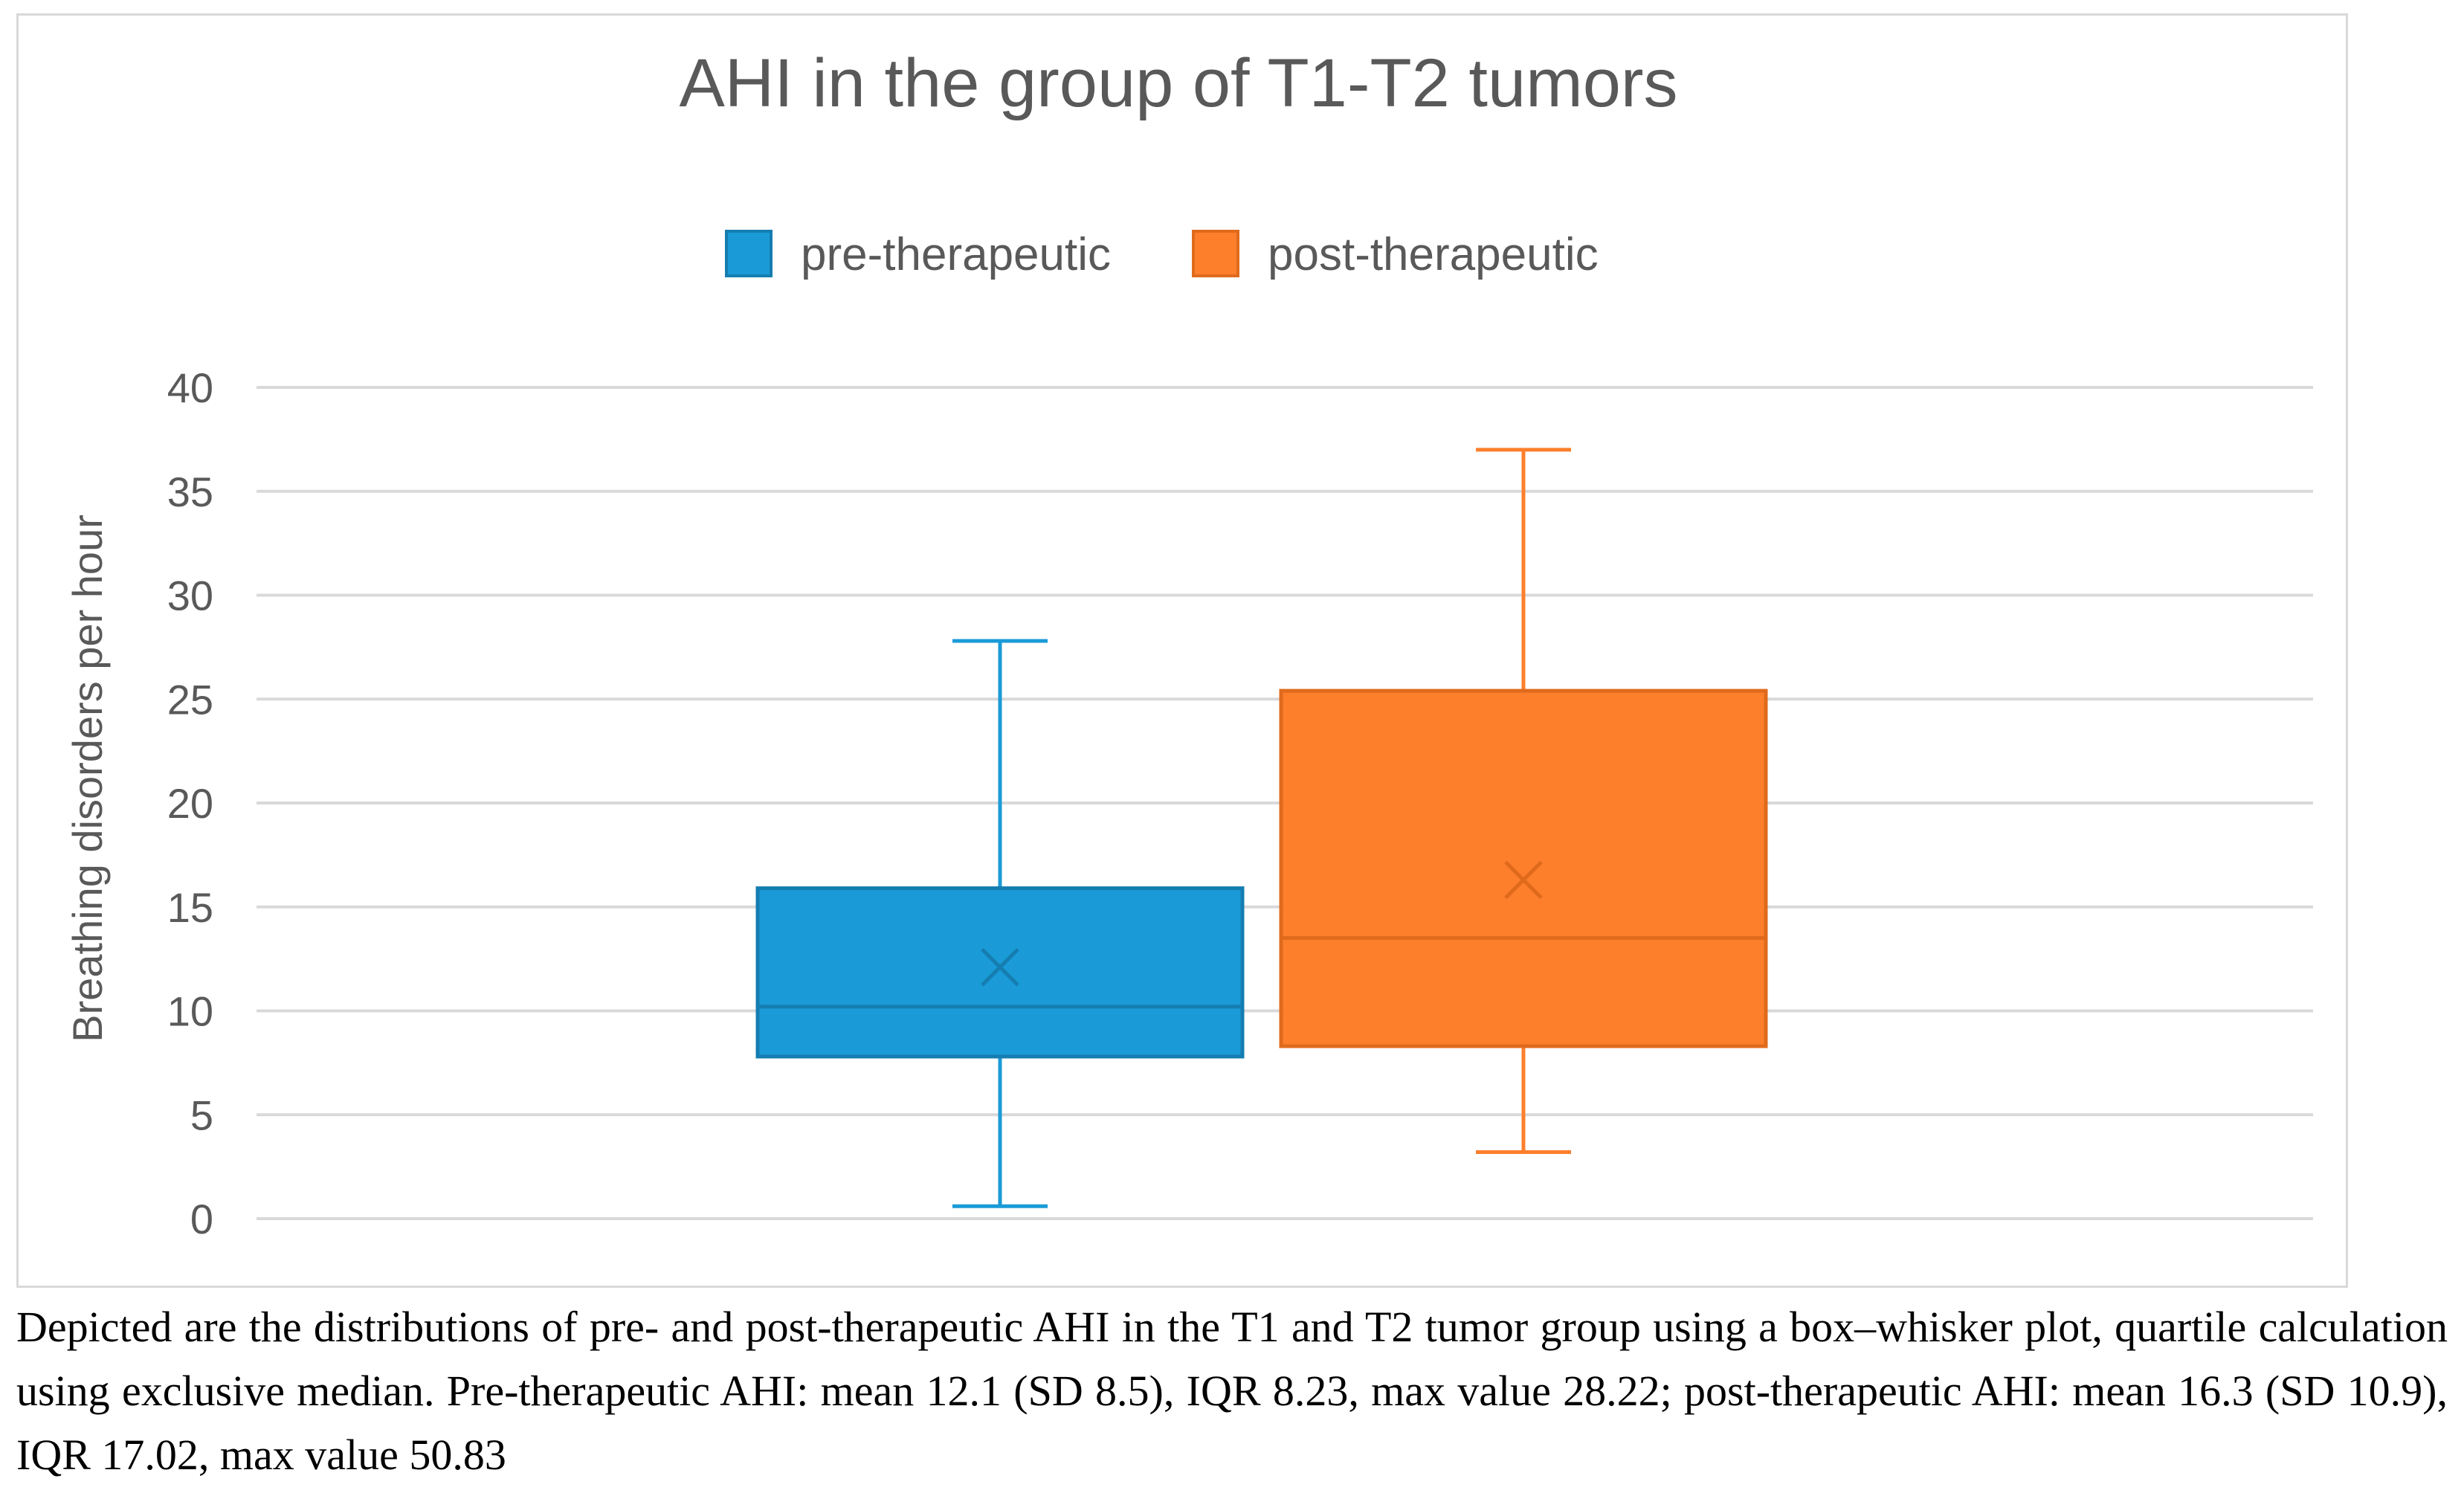 This screenshot has width=2464, height=1496. I want to click on y-axis-ticks: 0 5 10 15 20 25 30 35 40, so click(190, 803).